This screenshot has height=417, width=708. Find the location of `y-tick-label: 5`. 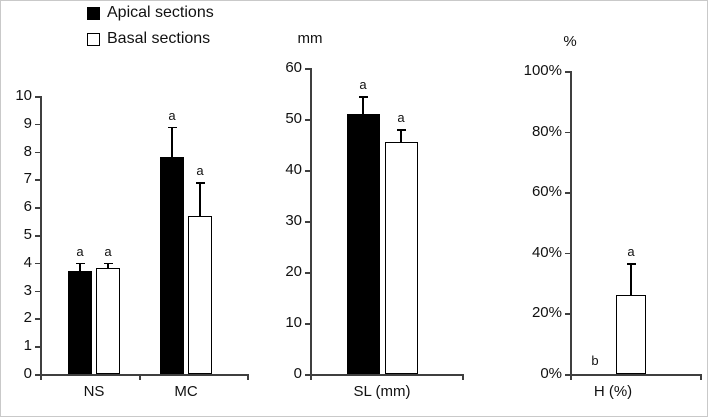

y-tick-label: 5 is located at coordinates (27, 234).